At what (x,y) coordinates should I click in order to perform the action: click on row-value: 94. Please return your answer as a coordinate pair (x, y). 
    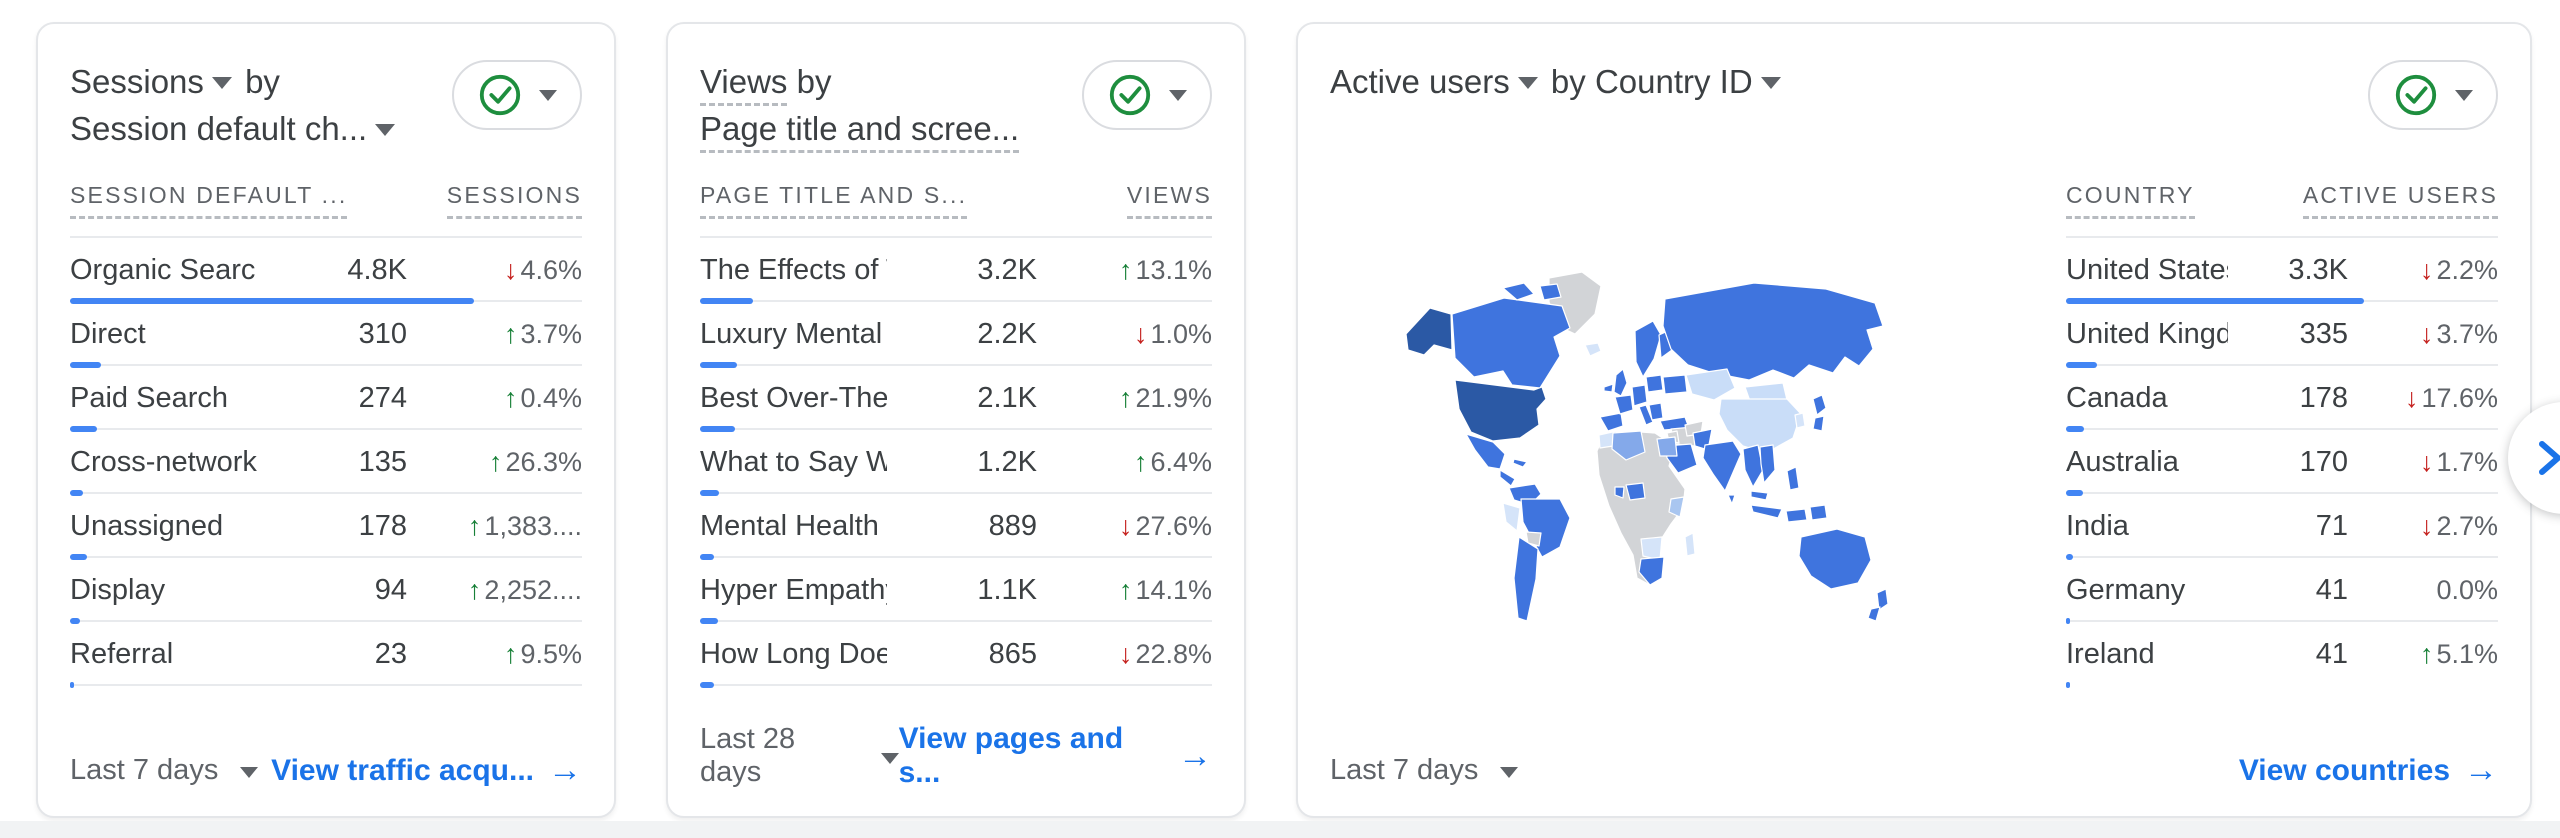
    Looking at the image, I should click on (390, 589).